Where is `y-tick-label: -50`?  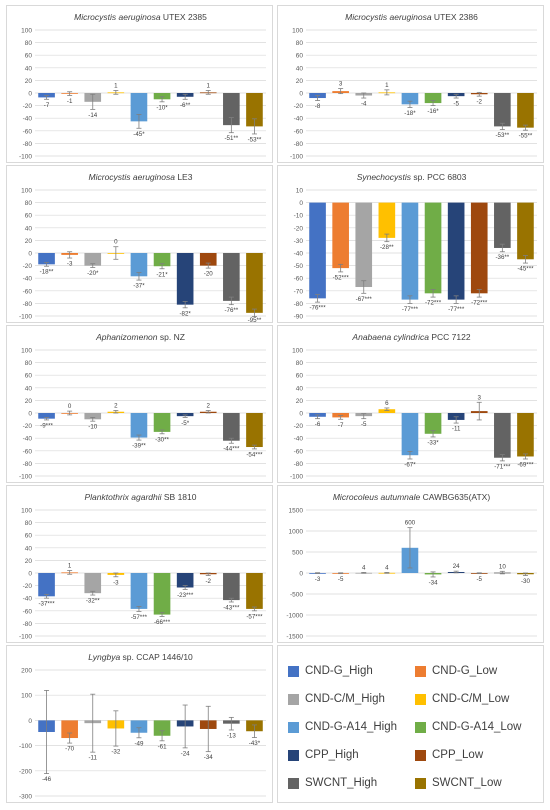 y-tick-label: -50 is located at coordinates (299, 266).